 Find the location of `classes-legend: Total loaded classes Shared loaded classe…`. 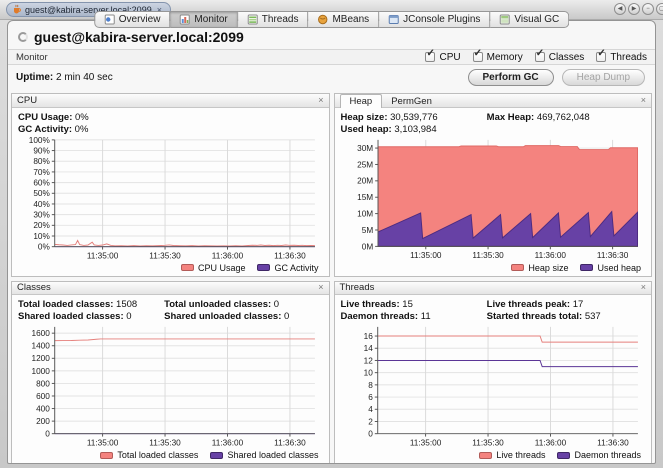

classes-legend: Total loaded classes Shared loaded classe… is located at coordinates (170, 456).